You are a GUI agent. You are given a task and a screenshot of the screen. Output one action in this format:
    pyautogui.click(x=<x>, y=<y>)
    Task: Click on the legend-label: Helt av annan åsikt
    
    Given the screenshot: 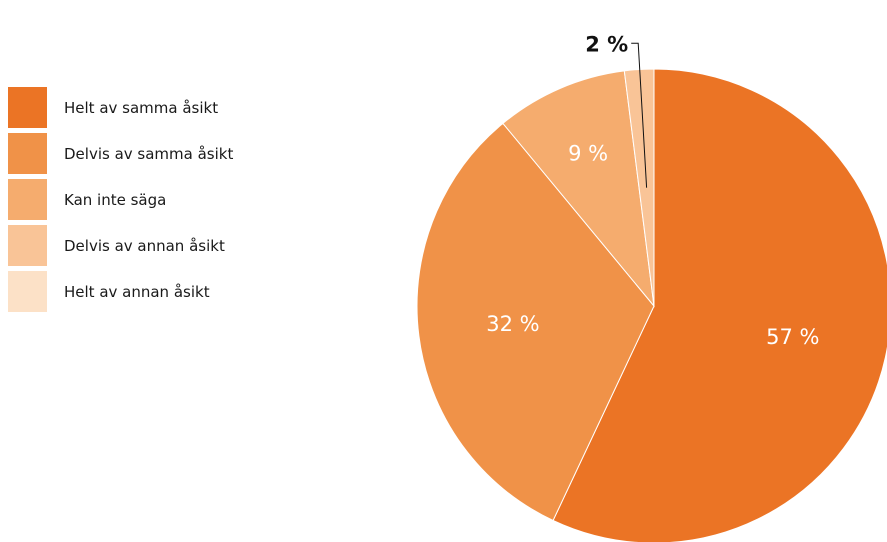 What is the action you would take?
    pyautogui.click(x=137, y=291)
    